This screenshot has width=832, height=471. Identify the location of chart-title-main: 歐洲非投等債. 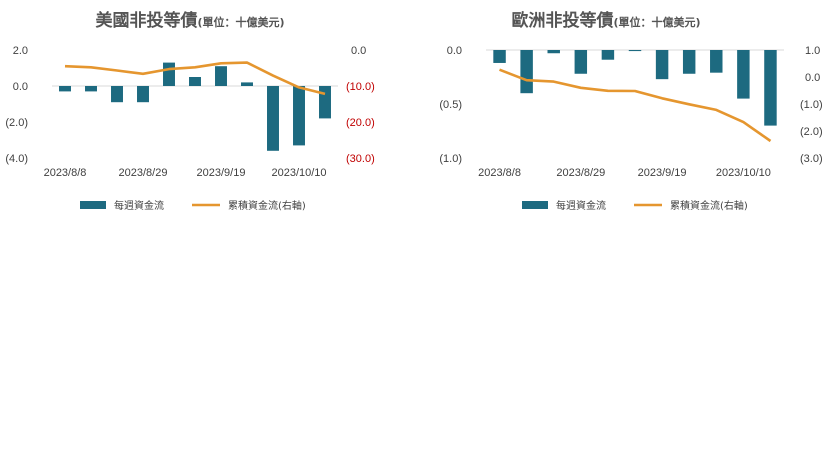
(562, 20).